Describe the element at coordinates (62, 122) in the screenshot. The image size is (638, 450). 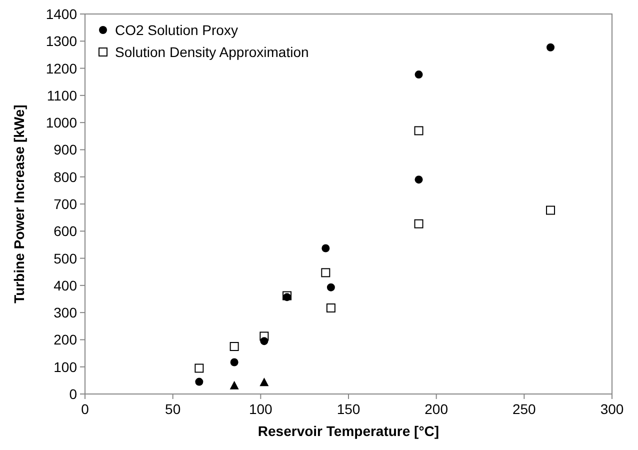
I see `y-tick-label: 1000` at that location.